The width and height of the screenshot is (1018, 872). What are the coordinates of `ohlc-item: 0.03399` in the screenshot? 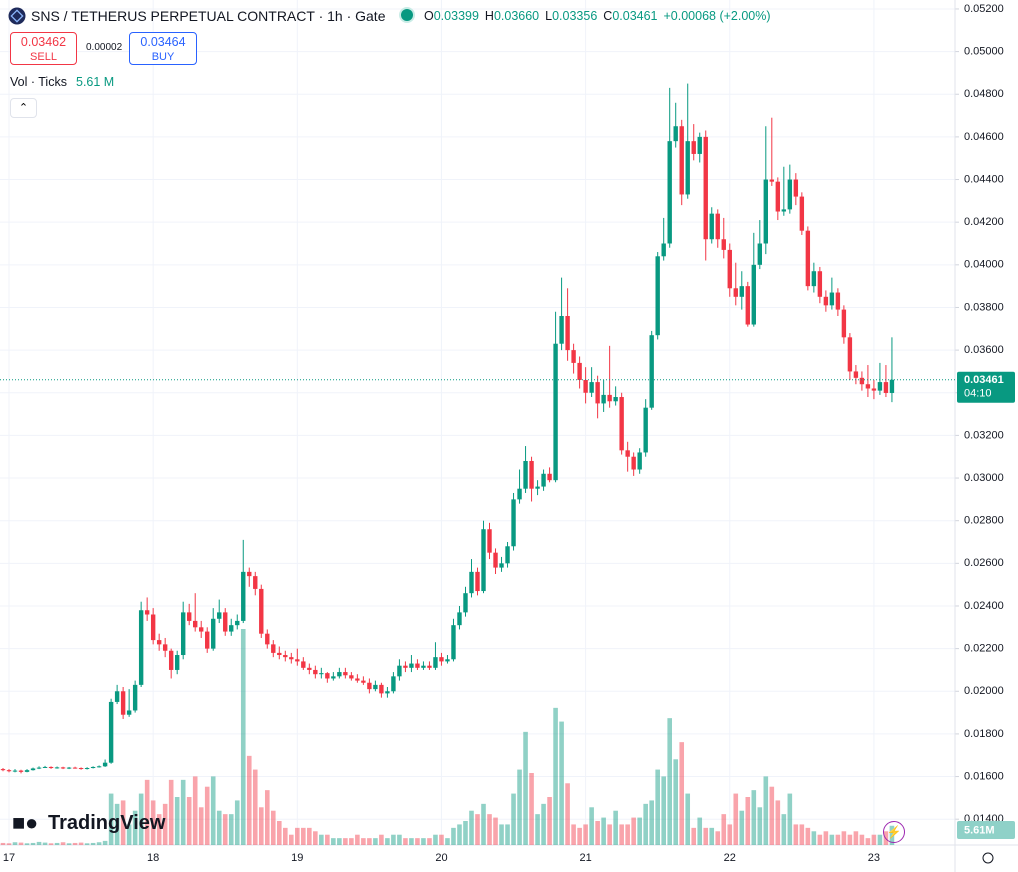 It's located at (456, 16).